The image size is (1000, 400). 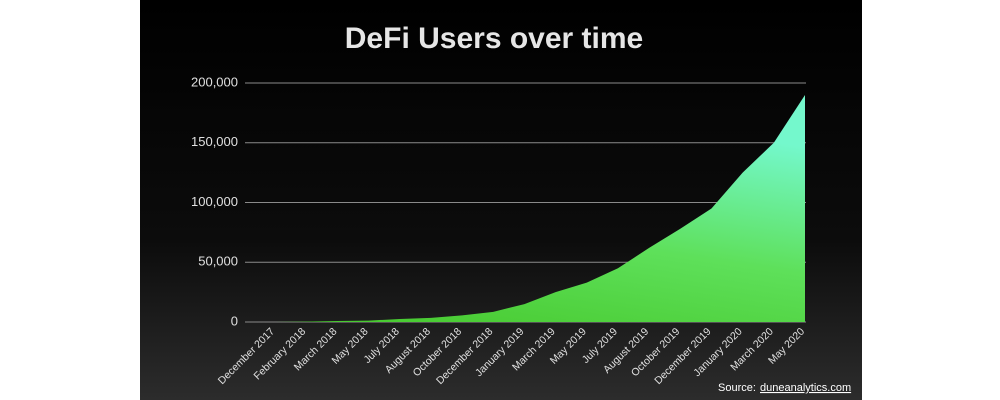 I want to click on source-prefix: Source:, so click(x=737, y=388).